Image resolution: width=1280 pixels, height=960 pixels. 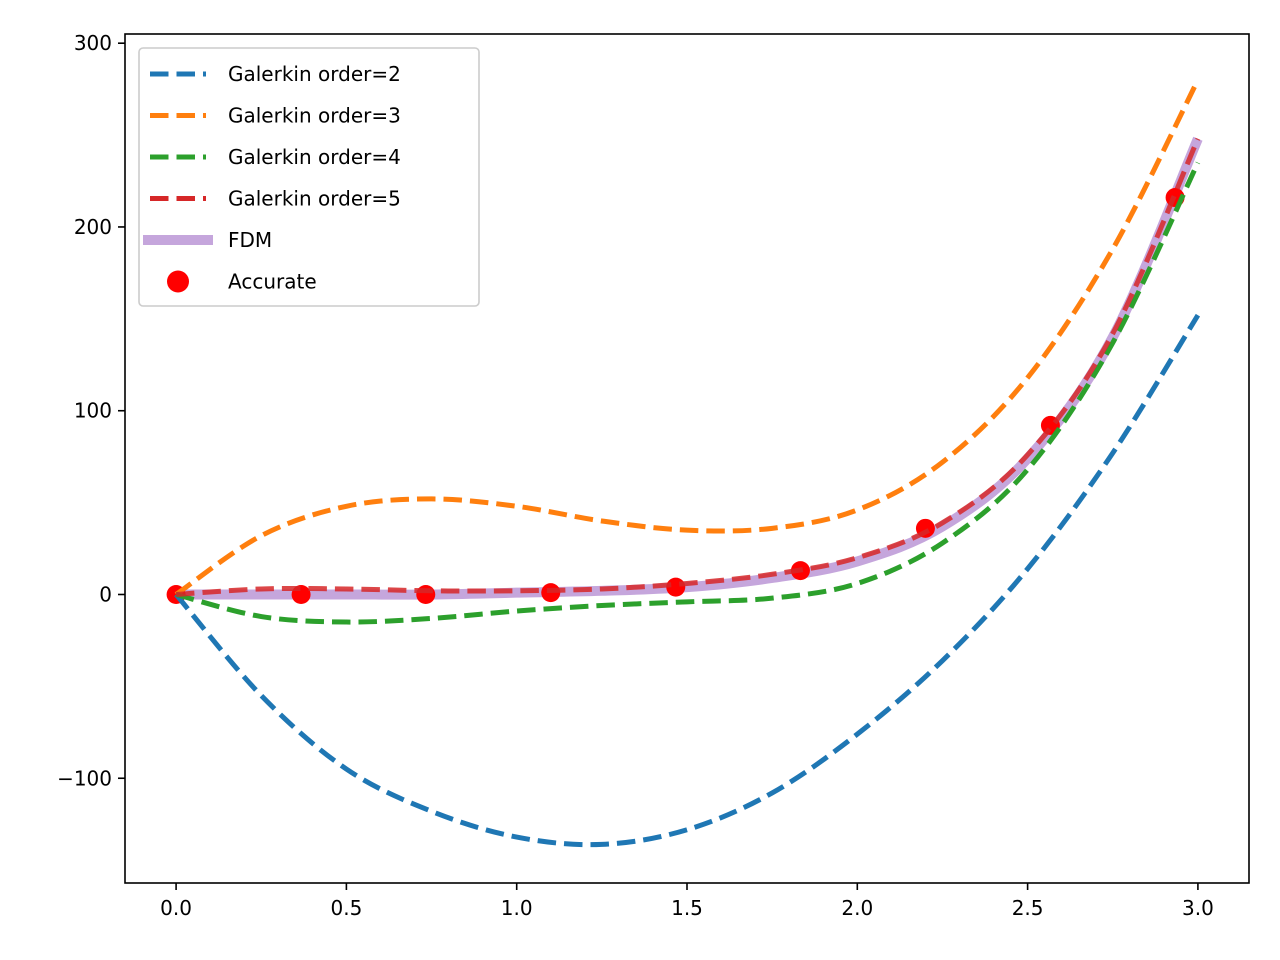 What do you see at coordinates (93, 227) in the screenshot?
I see `y-tick-label: 200` at bounding box center [93, 227].